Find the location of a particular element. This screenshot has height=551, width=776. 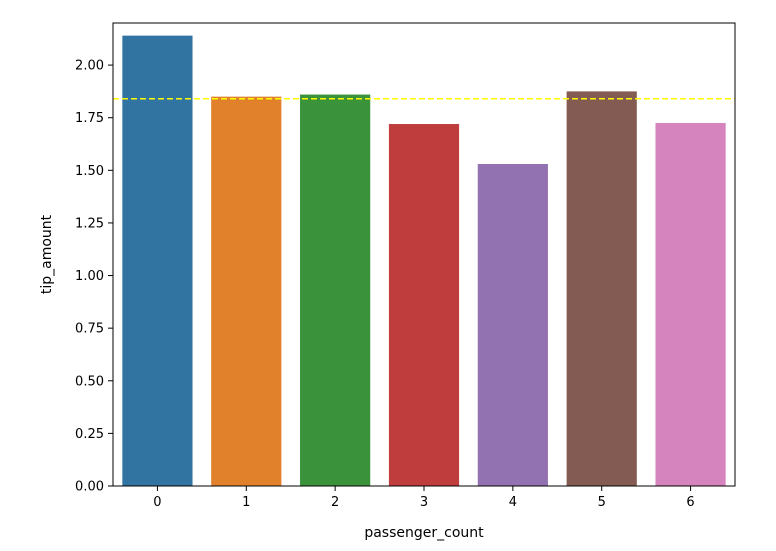

x-tick-label: 6 is located at coordinates (690, 502).